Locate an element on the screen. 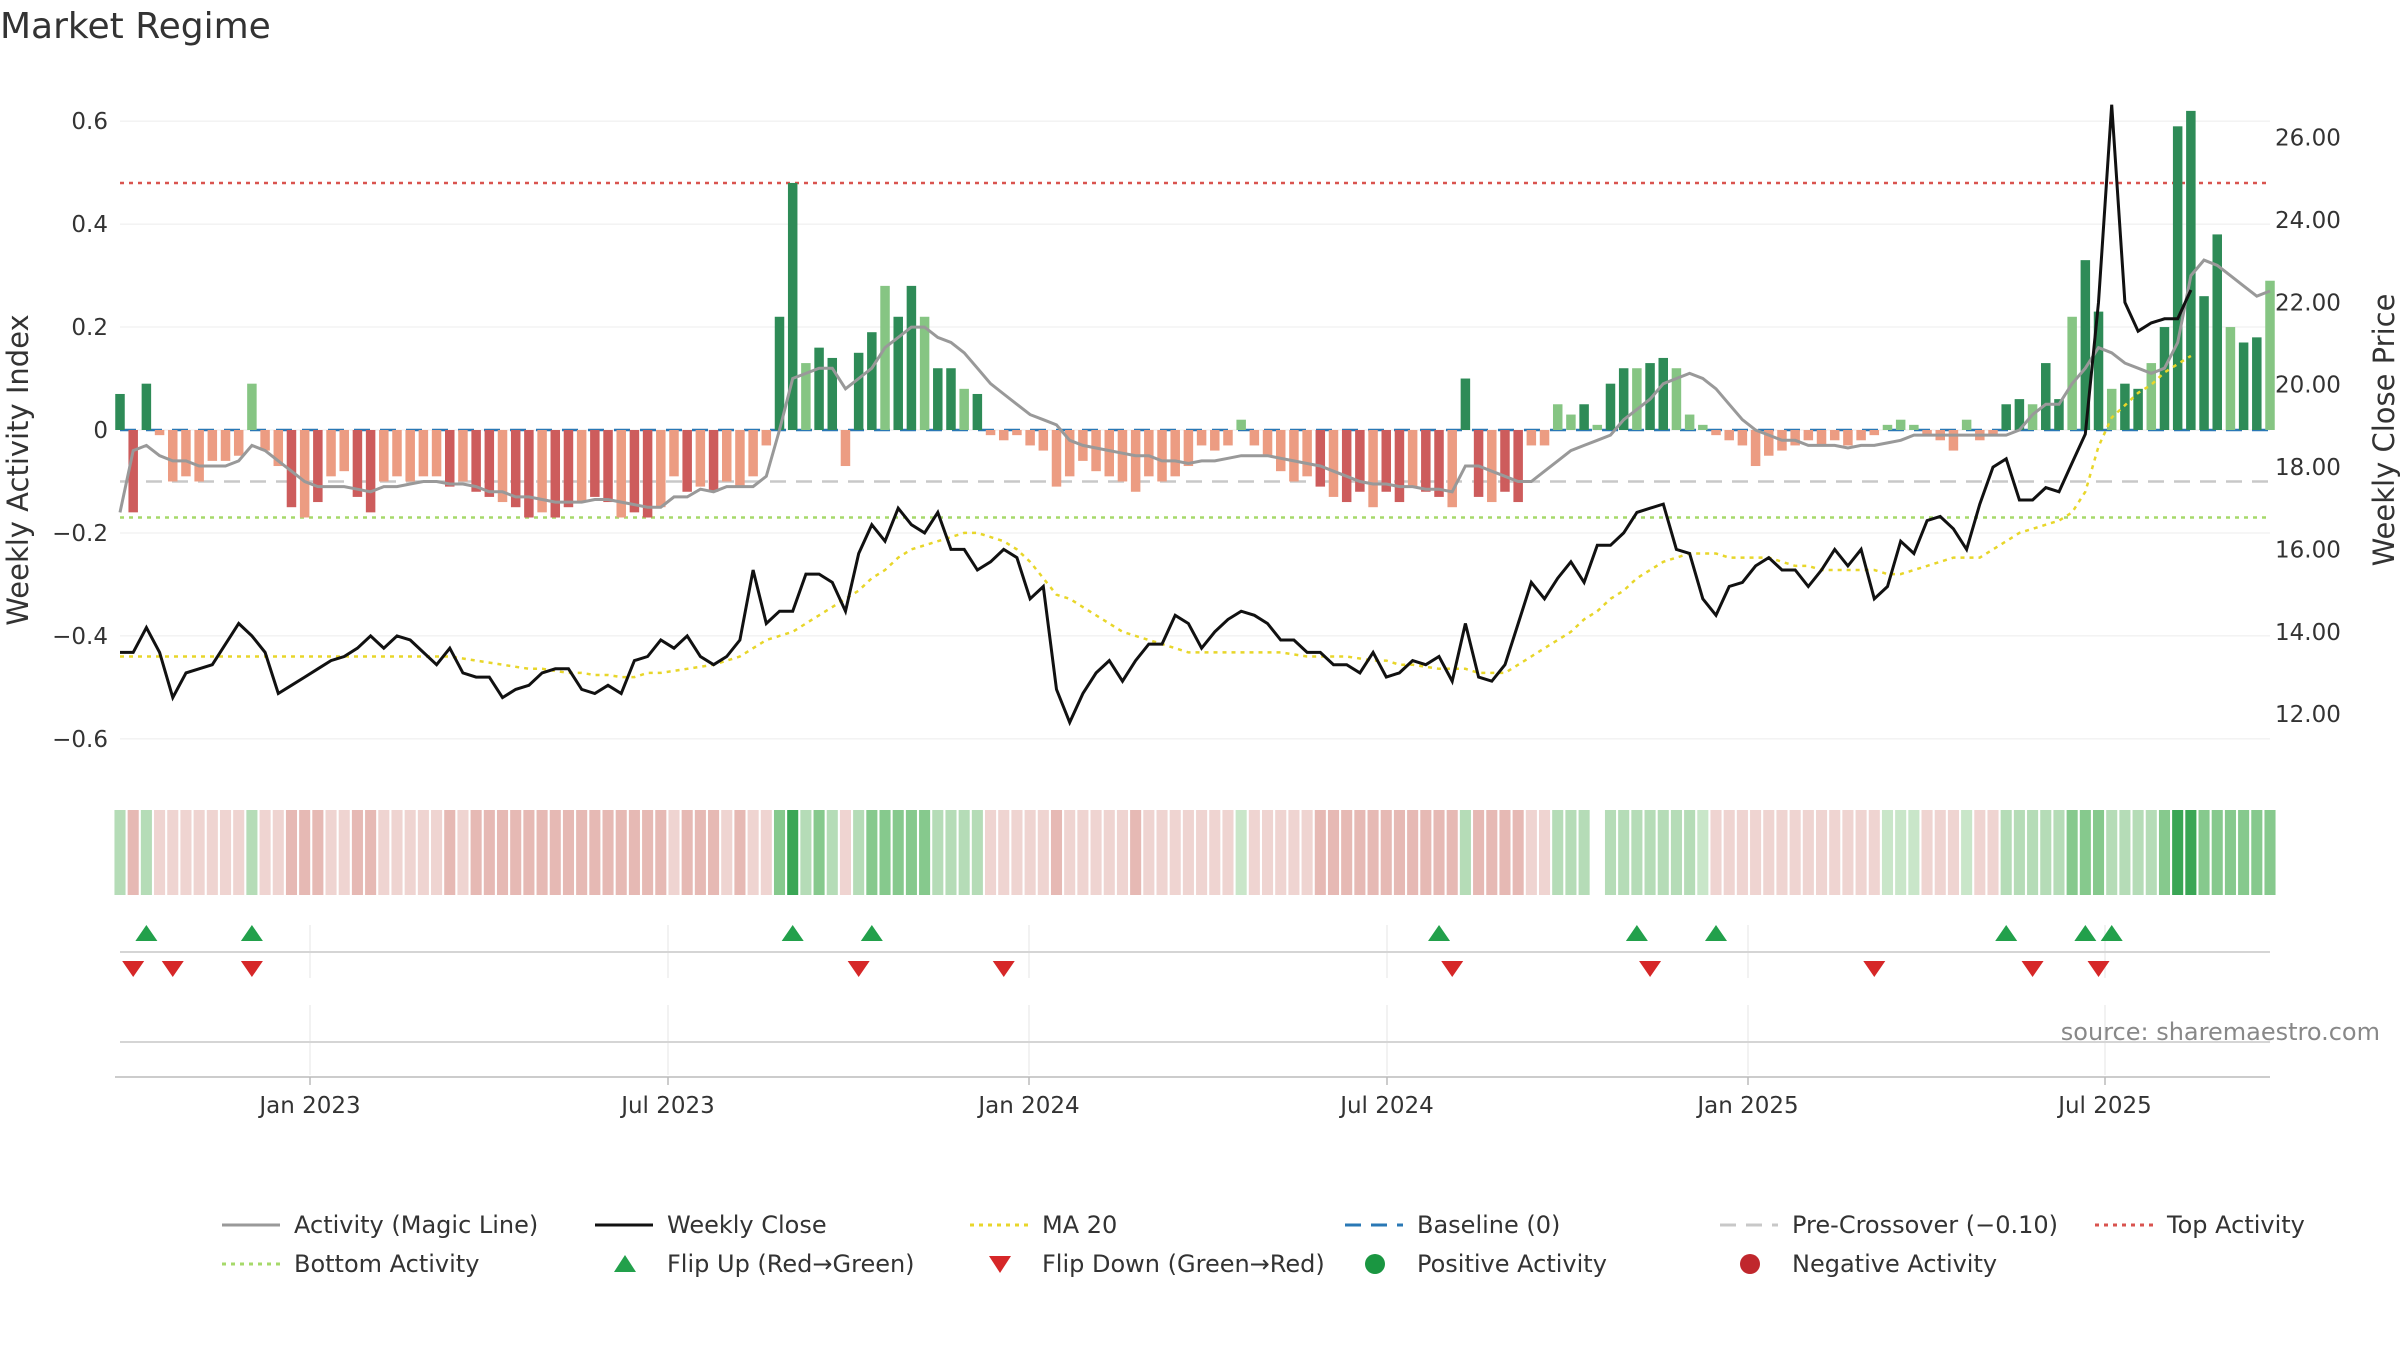  legend-label: Baseline (0) is located at coordinates (1488, 1225).